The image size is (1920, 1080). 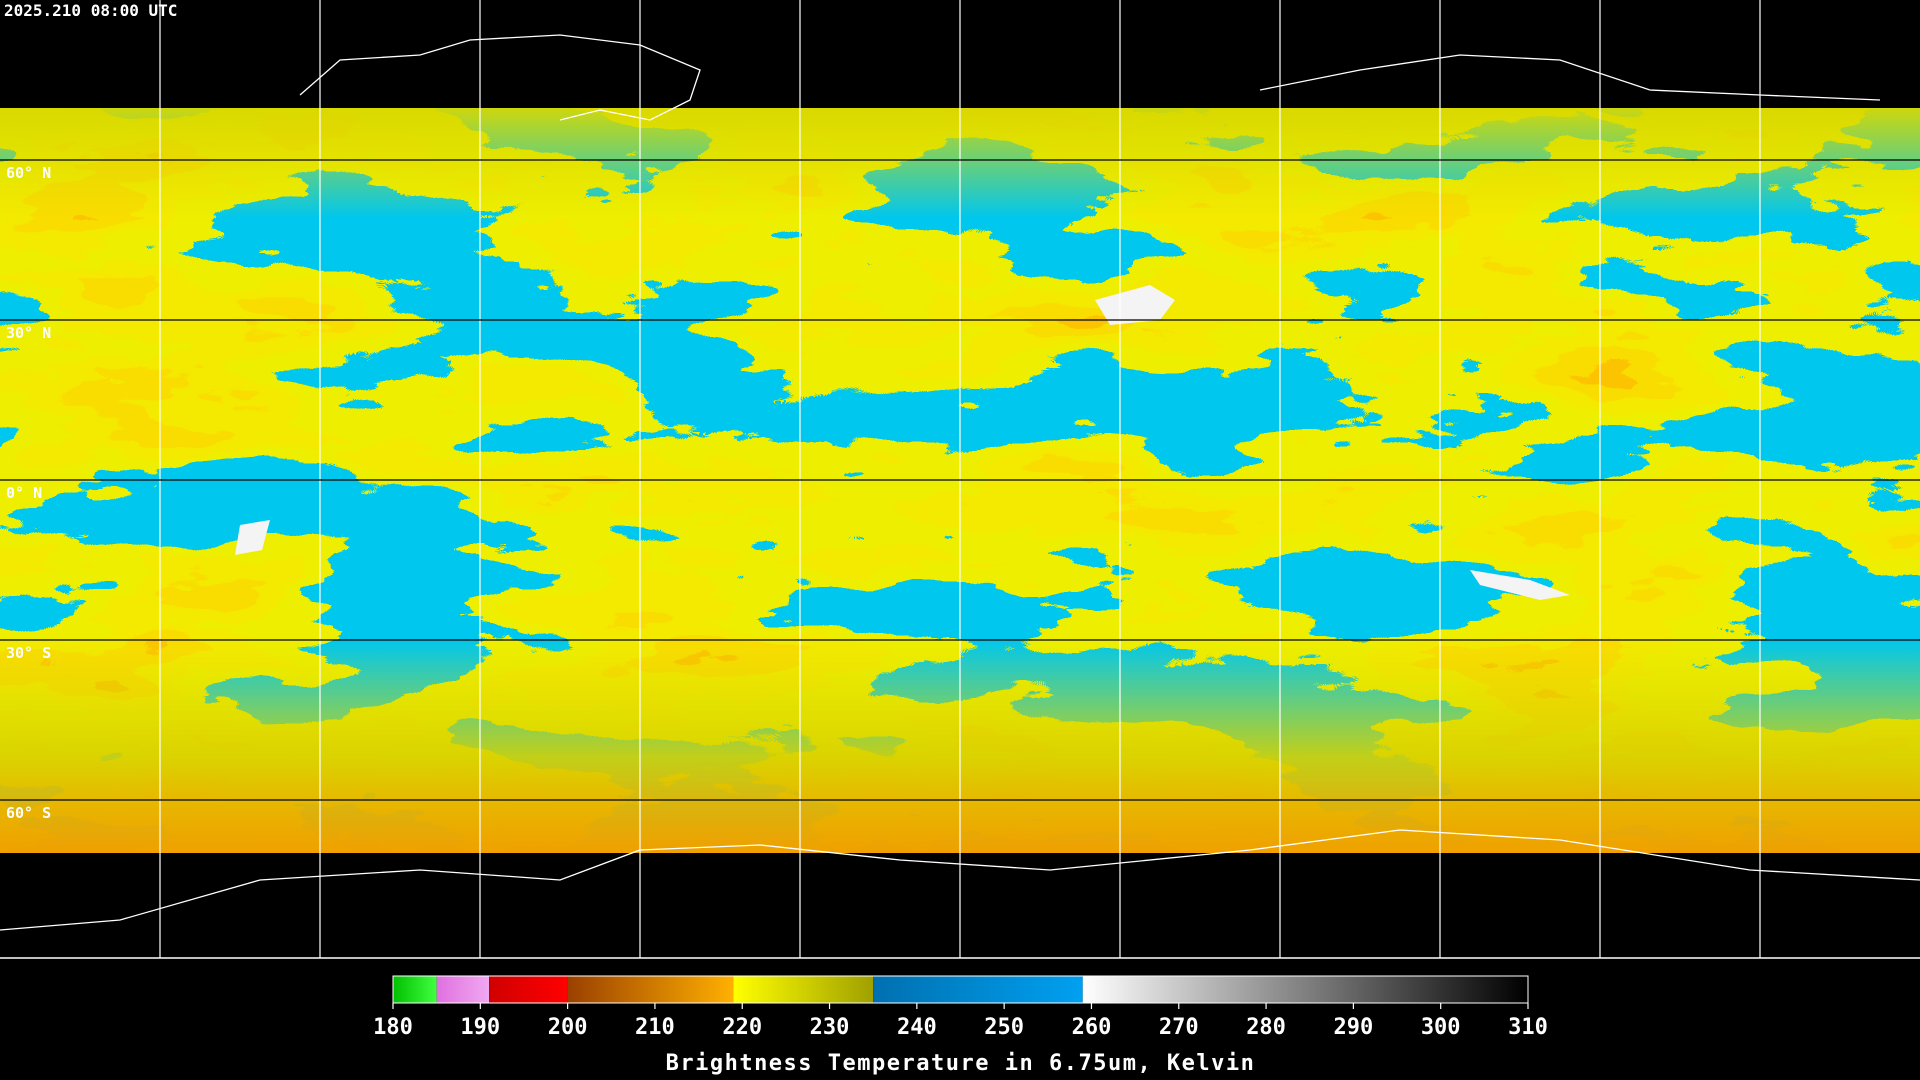 I want to click on lat-labels: 60° N 30° N 0° N 30° S 60° S, so click(x=28, y=493).